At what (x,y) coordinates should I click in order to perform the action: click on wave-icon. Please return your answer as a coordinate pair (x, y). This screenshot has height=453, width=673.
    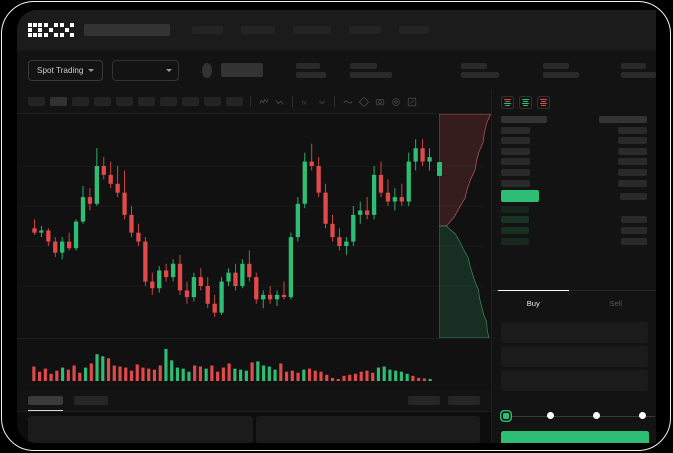
    Looking at the image, I should click on (347, 101).